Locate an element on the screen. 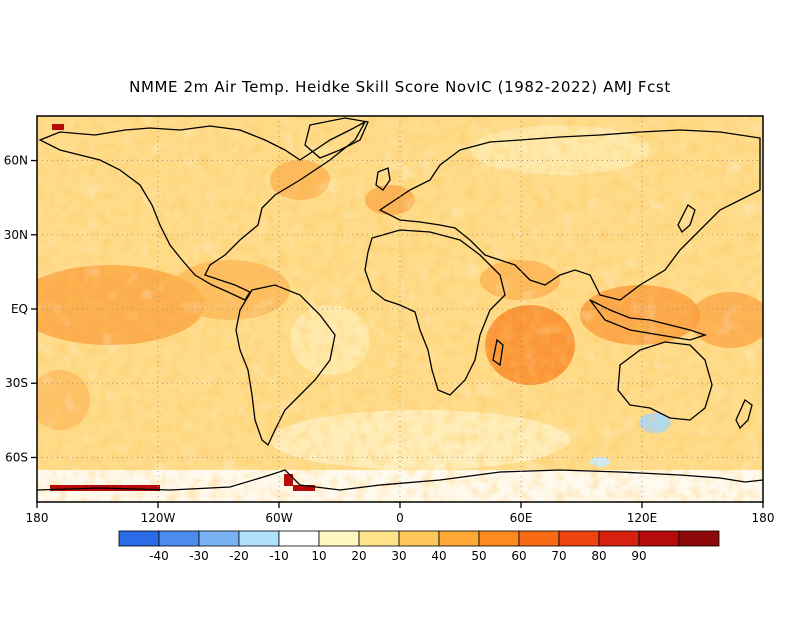 This screenshot has height=618, width=800. madagascar-coast is located at coordinates (498, 352).